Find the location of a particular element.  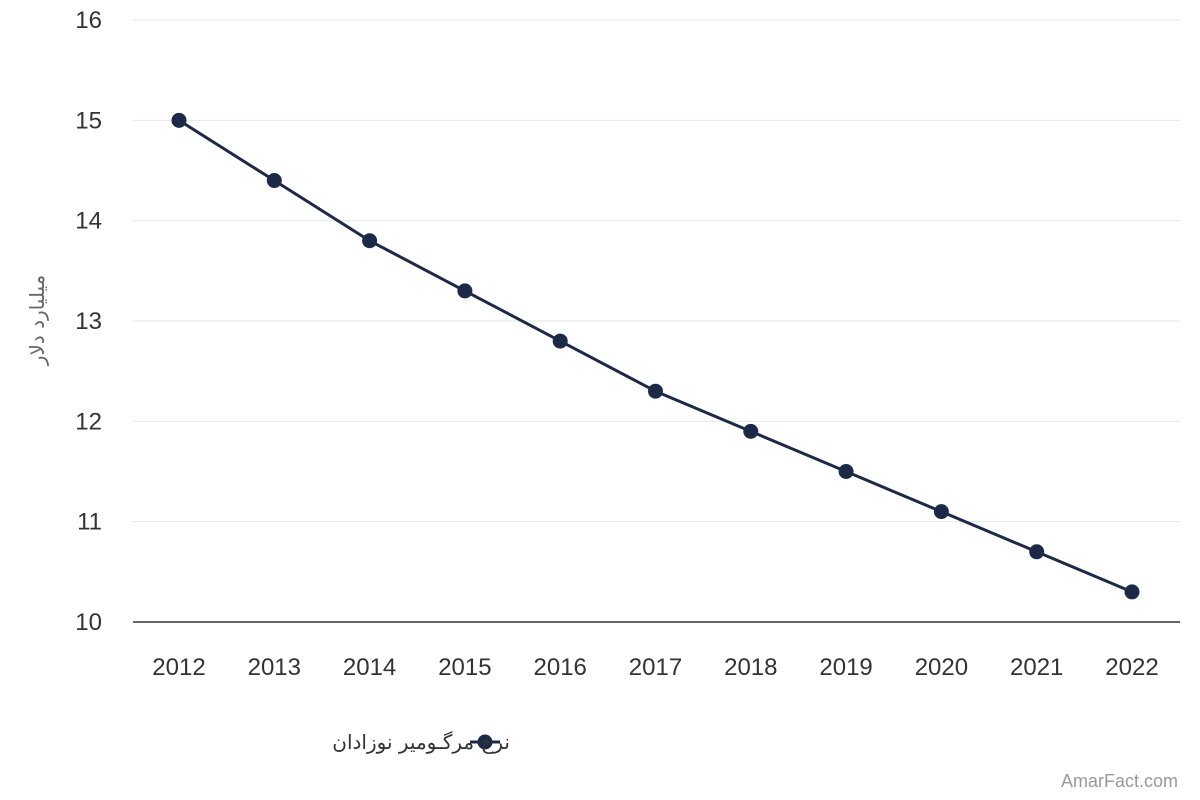

x-tick-label: 2022 is located at coordinates (1131, 667).